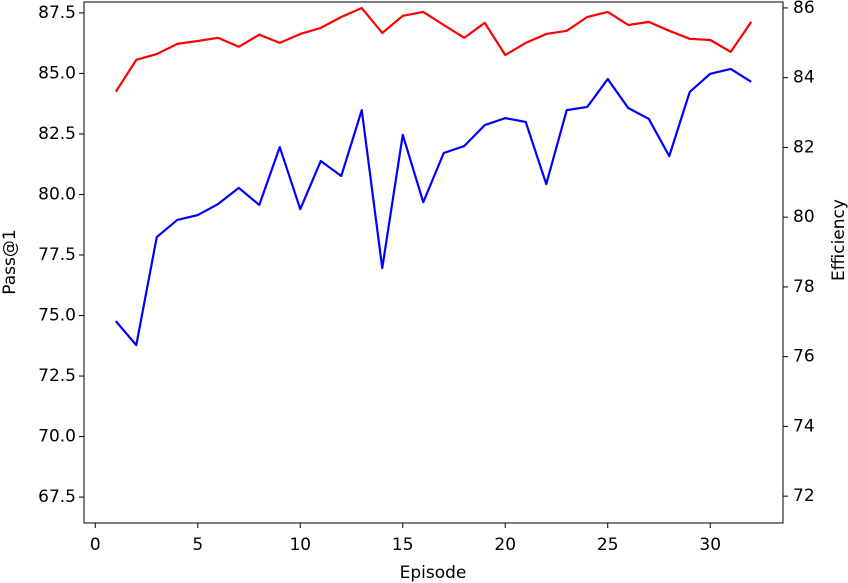 Image resolution: width=848 pixels, height=583 pixels. Describe the element at coordinates (838, 240) in the screenshot. I see `y2-axis-label: Efficiency` at that location.